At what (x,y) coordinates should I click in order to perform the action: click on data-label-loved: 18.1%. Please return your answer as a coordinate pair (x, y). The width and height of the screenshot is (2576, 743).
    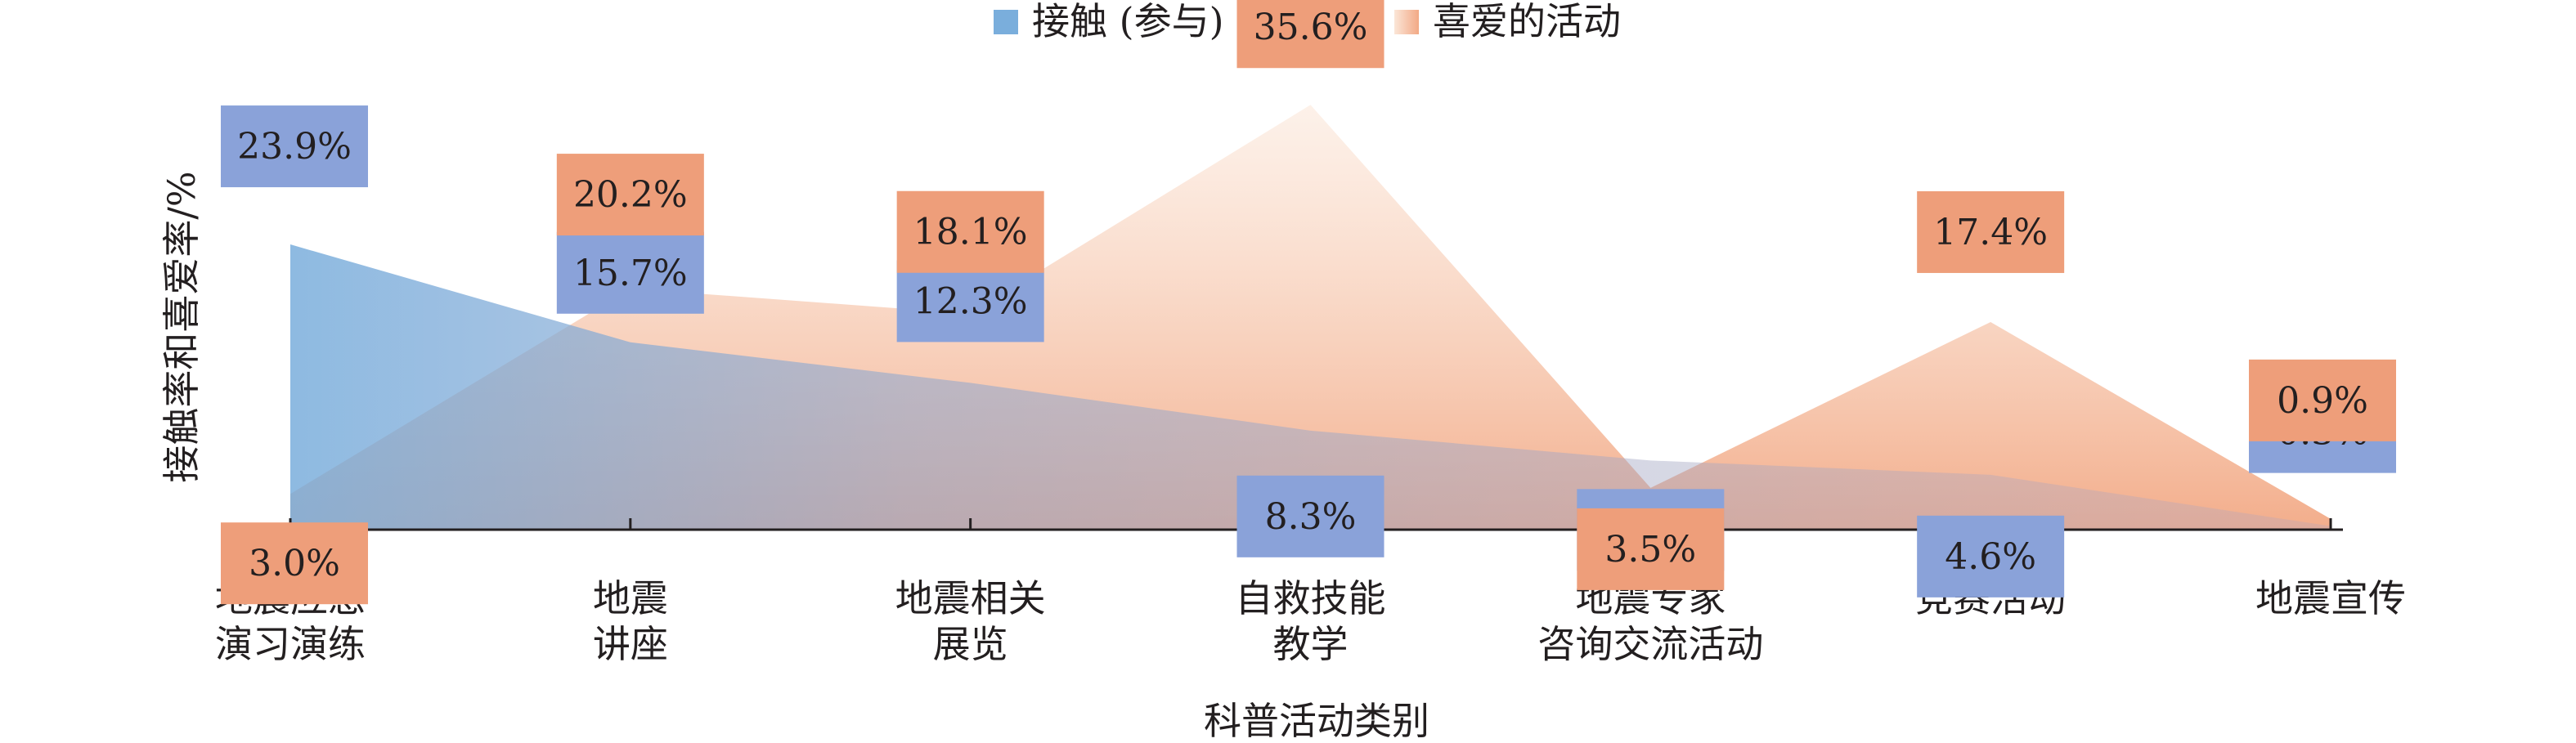
    Looking at the image, I should click on (970, 232).